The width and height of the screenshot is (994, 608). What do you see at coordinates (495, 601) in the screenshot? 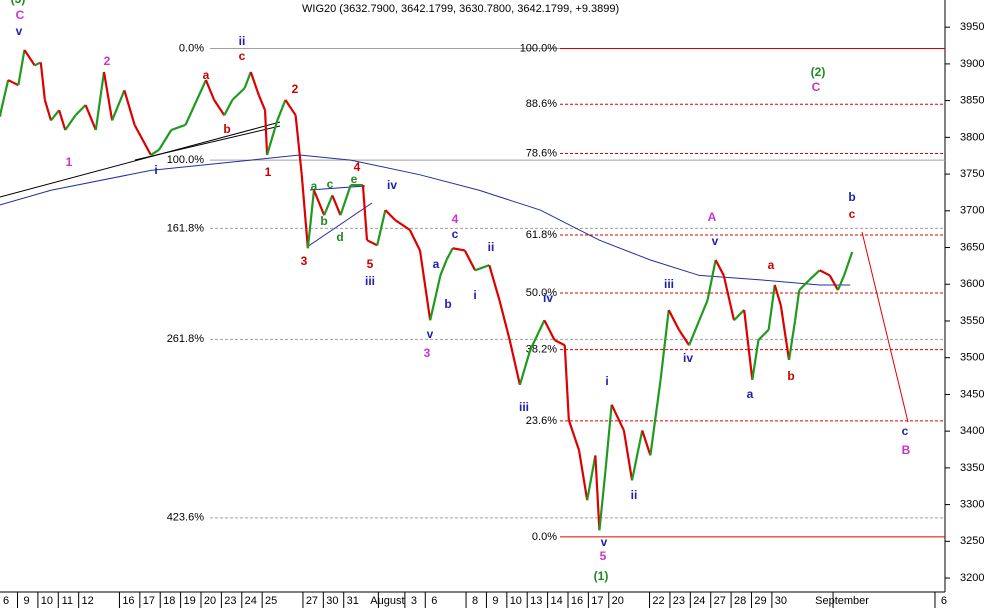
I see `x-tick-label: 9` at bounding box center [495, 601].